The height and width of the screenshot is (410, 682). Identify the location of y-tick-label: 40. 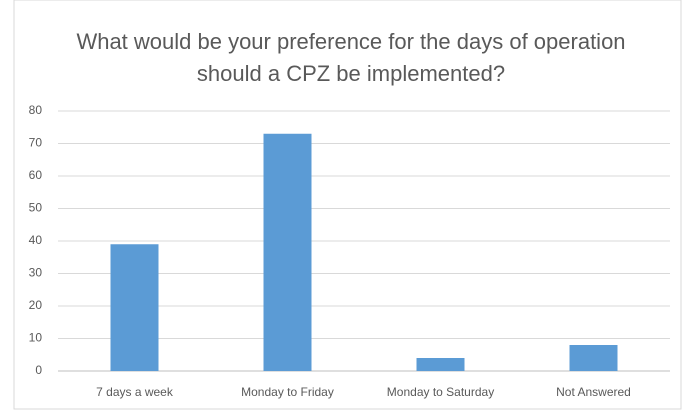
(36, 240).